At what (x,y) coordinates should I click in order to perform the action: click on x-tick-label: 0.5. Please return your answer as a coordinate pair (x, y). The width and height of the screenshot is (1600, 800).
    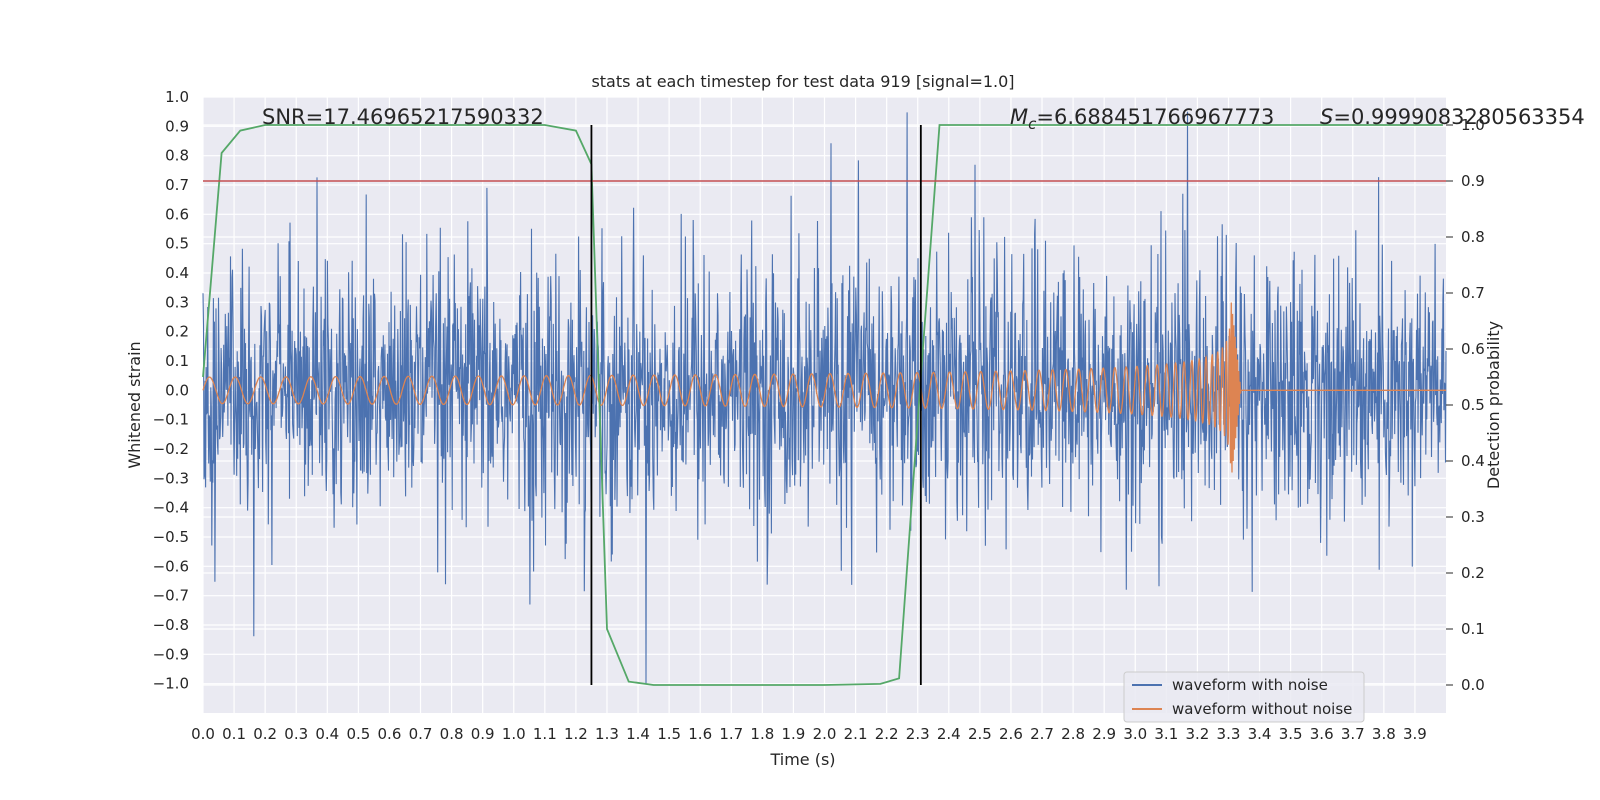
    Looking at the image, I should click on (358, 734).